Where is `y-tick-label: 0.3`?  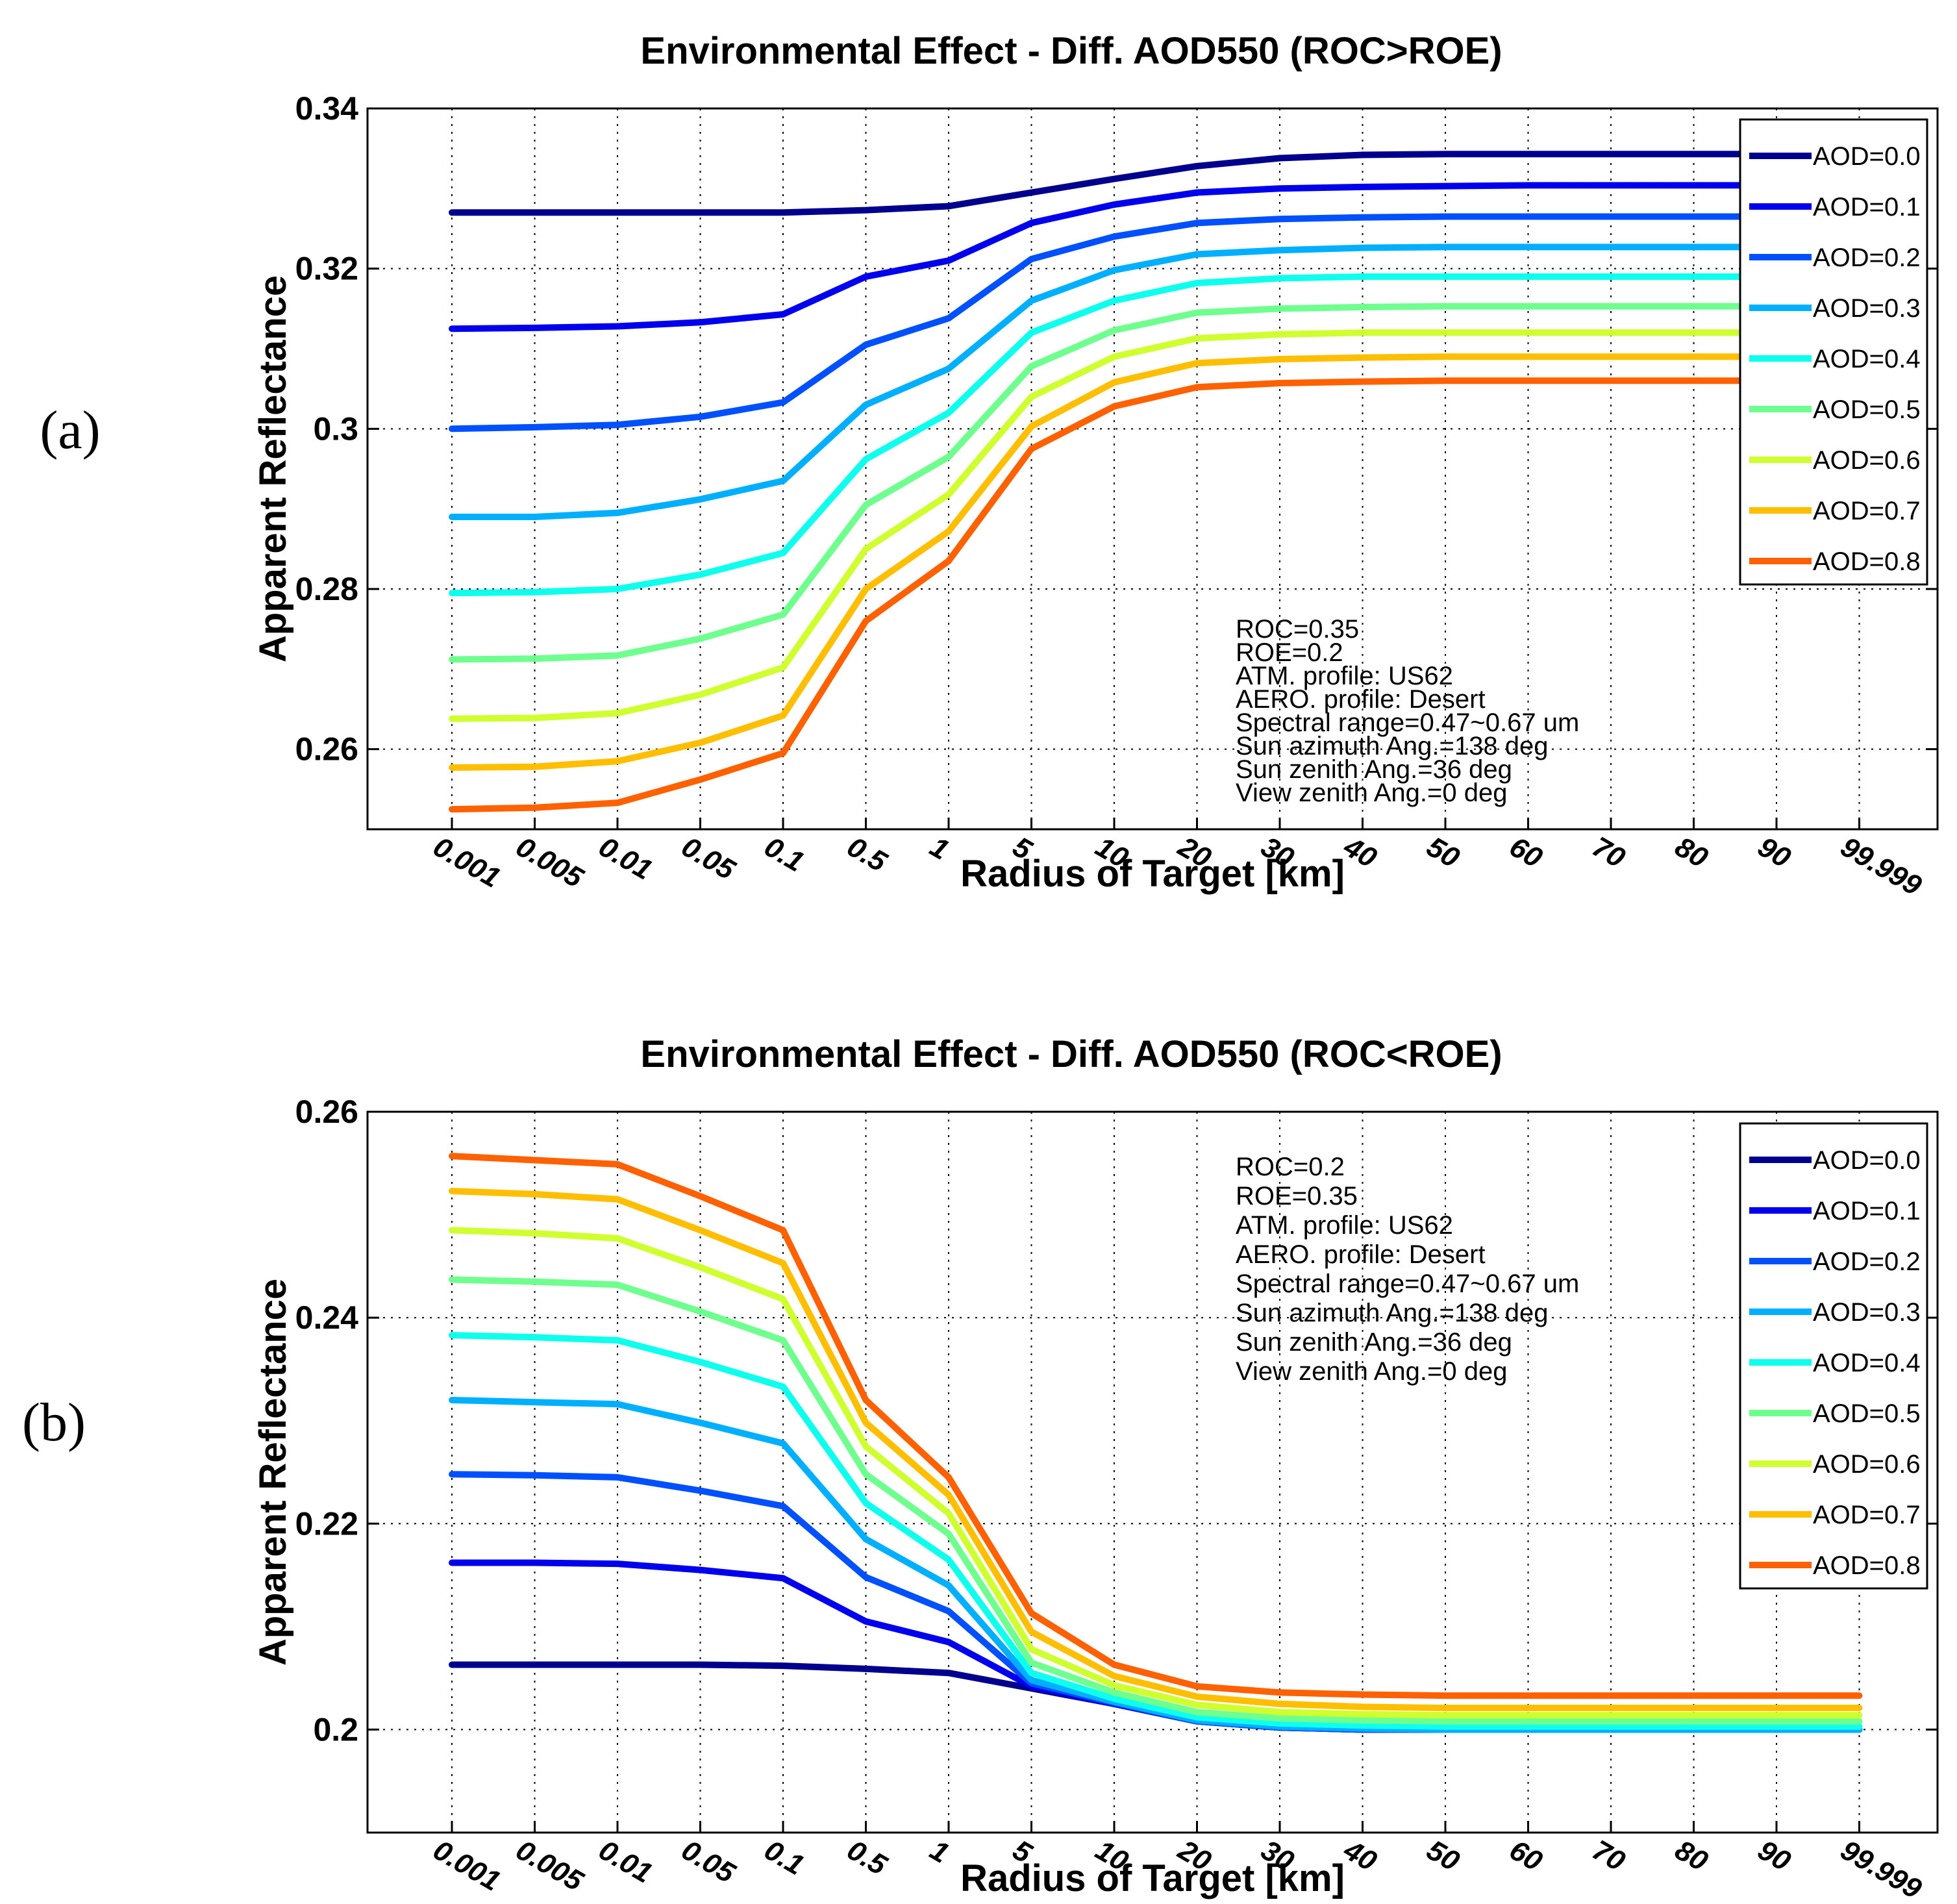 y-tick-label: 0.3 is located at coordinates (335, 429).